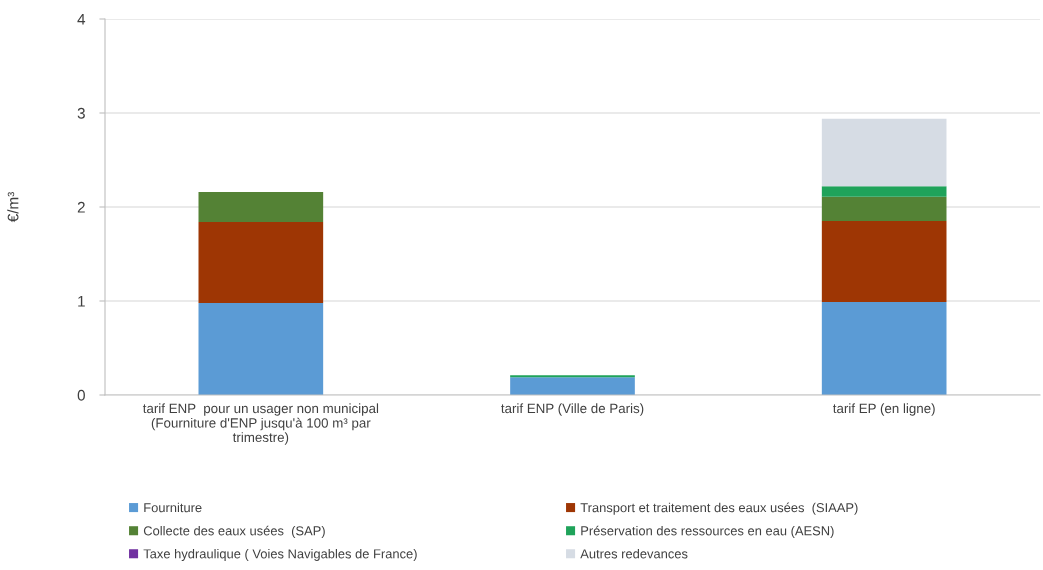  I want to click on legend-label: Collecte des eaux usées (SAP), so click(234, 531).